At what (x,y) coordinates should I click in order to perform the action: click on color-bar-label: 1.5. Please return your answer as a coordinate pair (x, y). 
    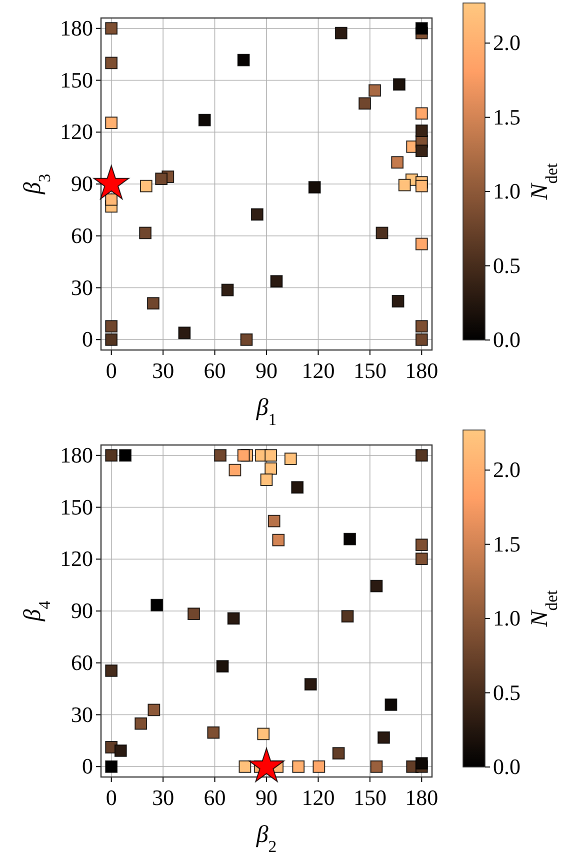
    Looking at the image, I should click on (506, 543).